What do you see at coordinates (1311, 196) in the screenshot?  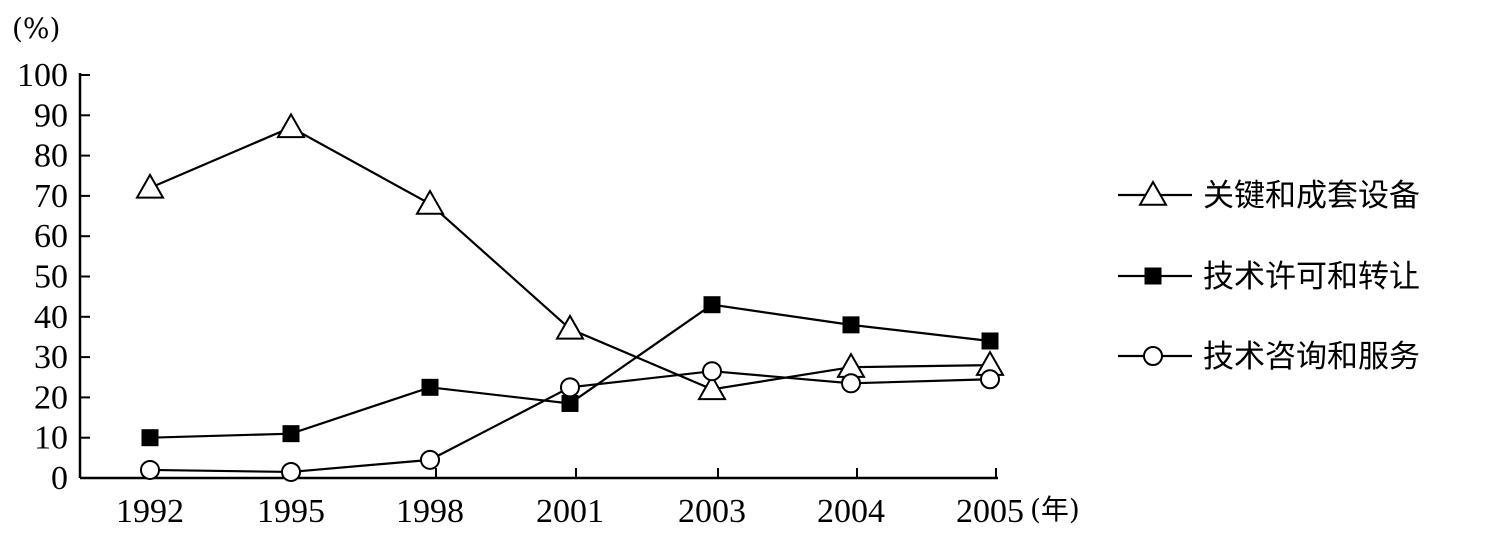 I see `legend-label: 关键和成套设备` at bounding box center [1311, 196].